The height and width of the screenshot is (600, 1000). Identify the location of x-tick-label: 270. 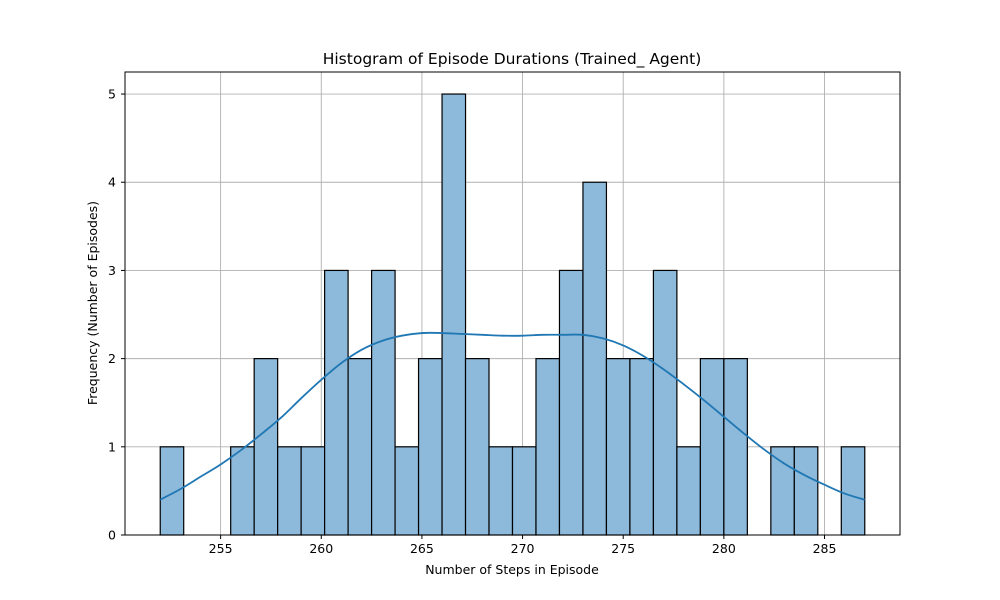
(523, 548).